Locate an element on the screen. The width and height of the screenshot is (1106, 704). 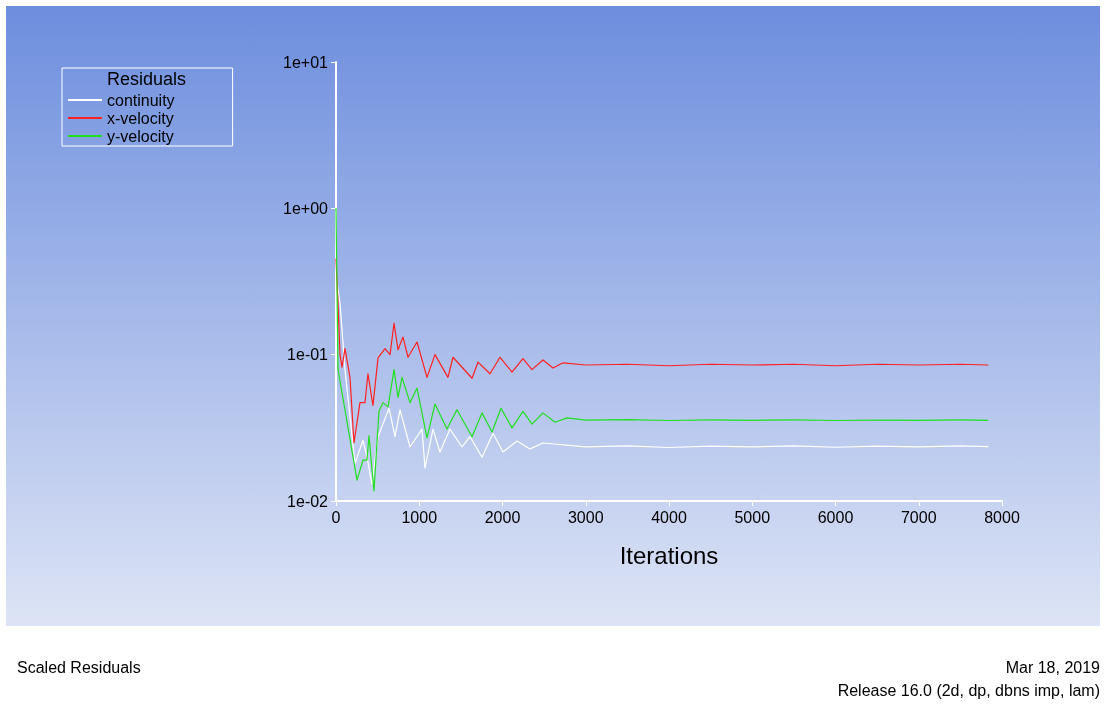
y-tick-label: 1e+01 is located at coordinates (306, 62).